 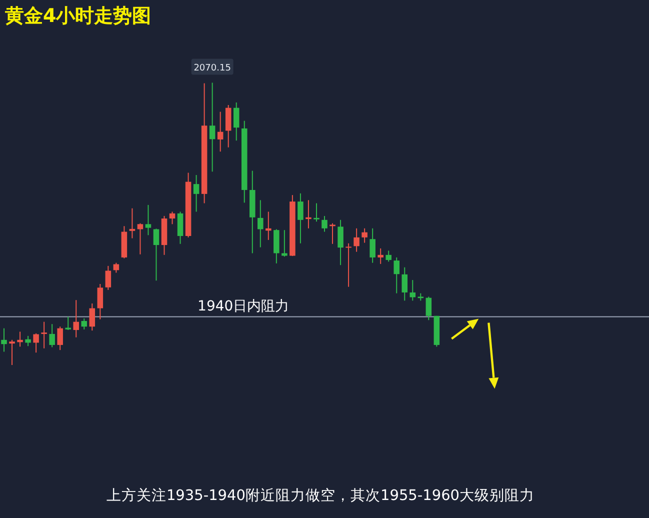 What do you see at coordinates (320, 495) in the screenshot?
I see `text: 上方关注1935-1940附近阻力做空，其次1955-1960大级别阻力` at bounding box center [320, 495].